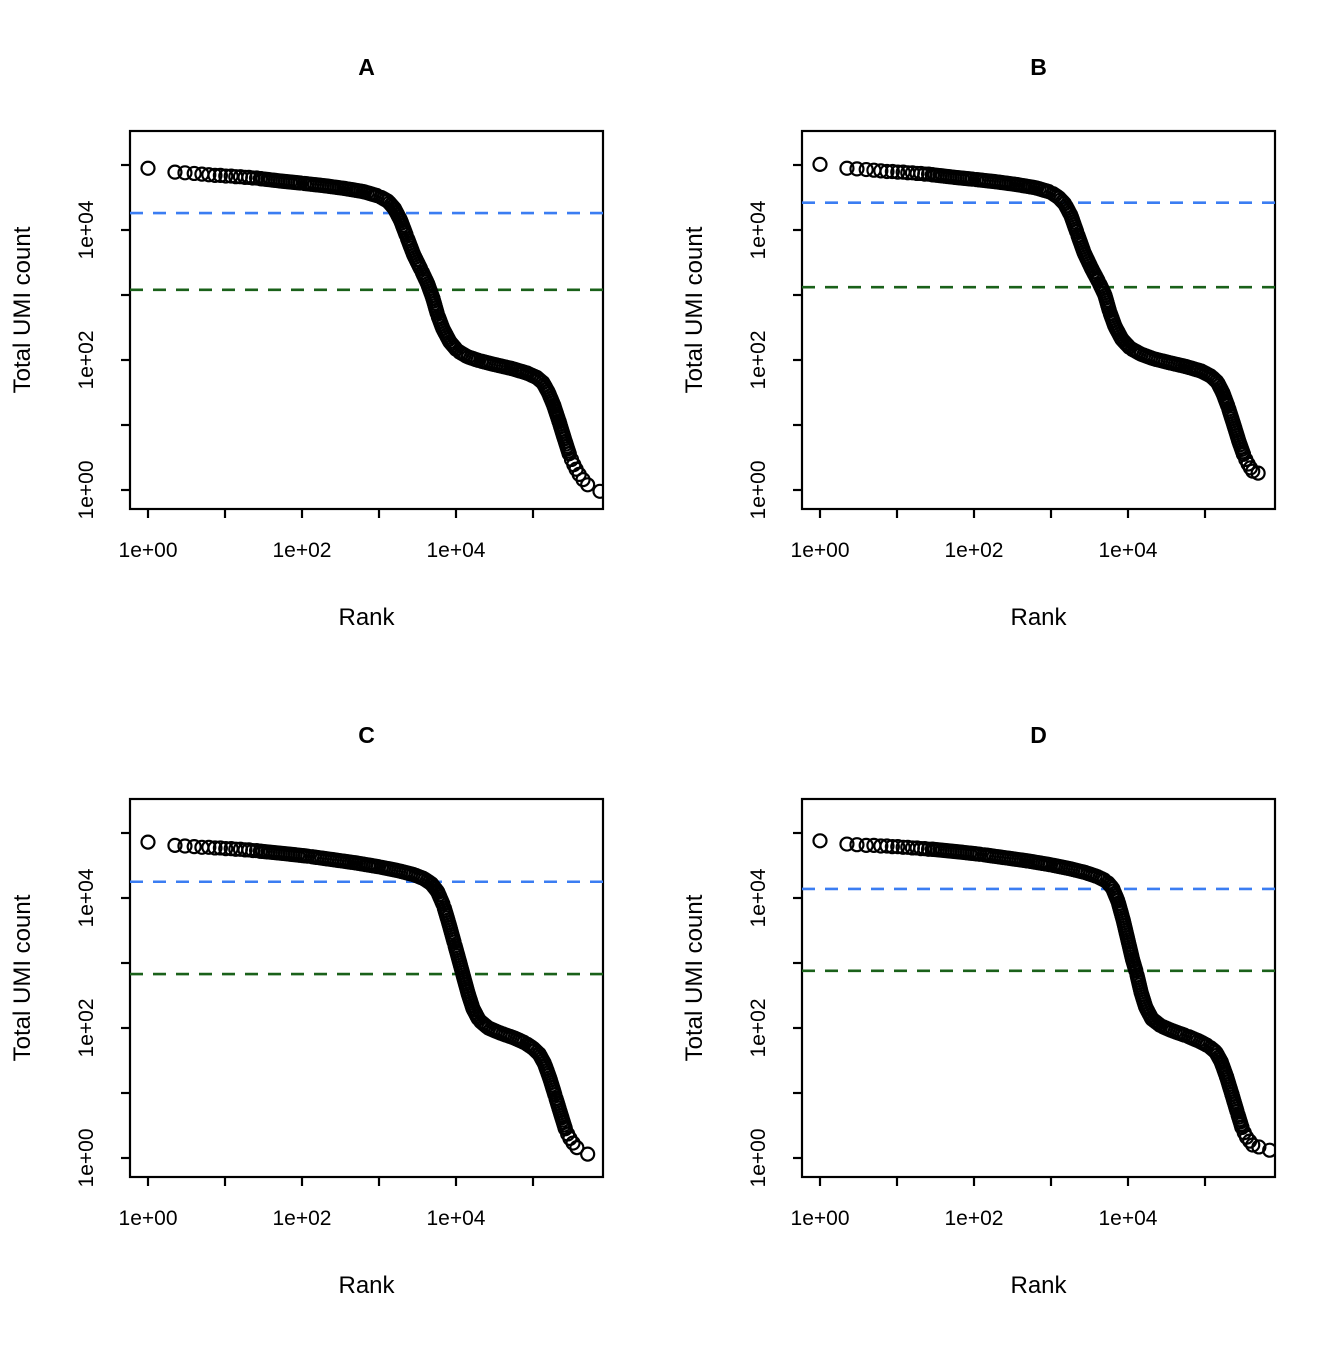  I want to click on panel-a-plot-box, so click(366, 320).